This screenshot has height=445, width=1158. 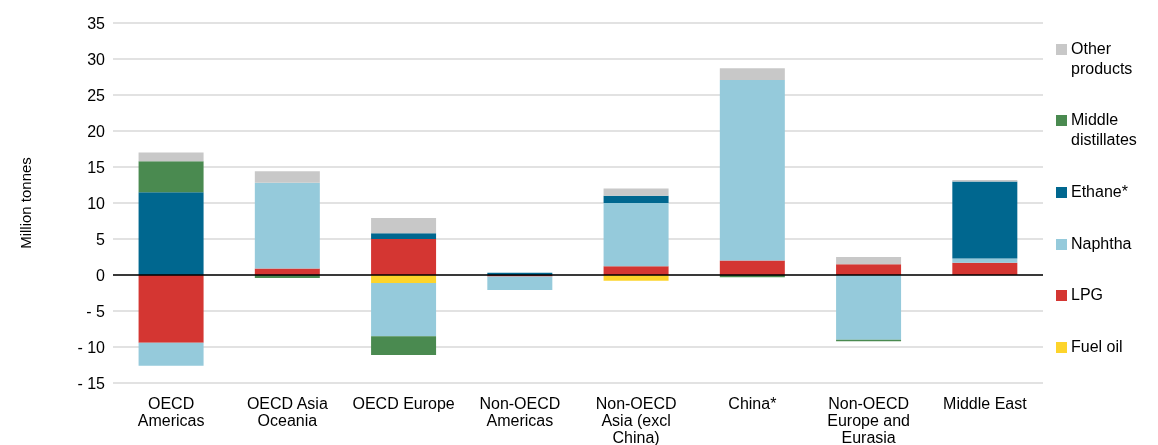 I want to click on y-tick-label: 0, so click(x=101, y=275).